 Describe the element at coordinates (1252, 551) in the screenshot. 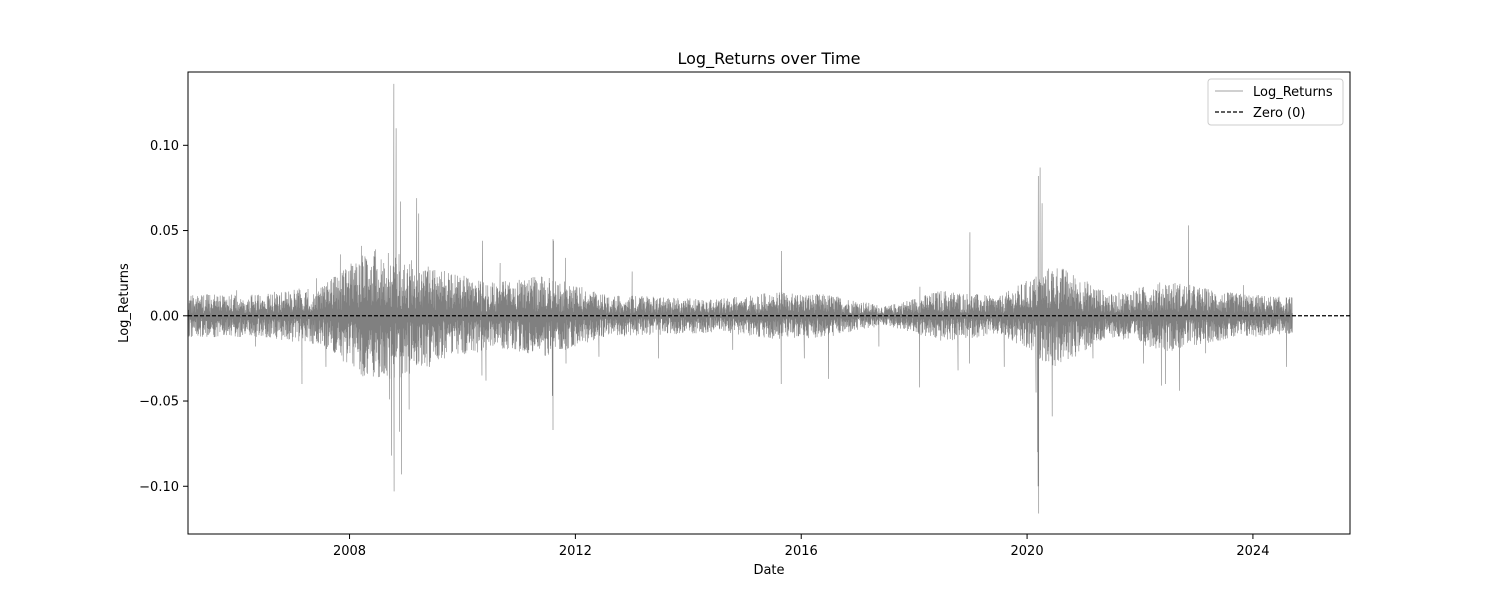

I see `x-tick-label: 2024` at that location.